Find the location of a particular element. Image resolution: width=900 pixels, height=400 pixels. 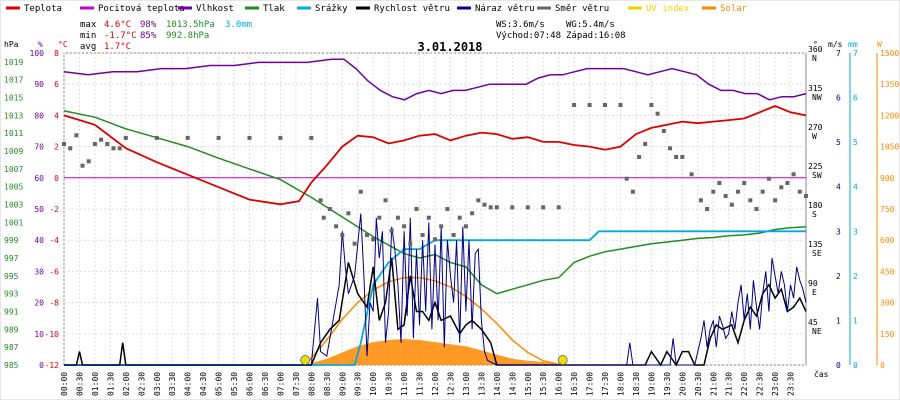

axis-unit-temp: °C is located at coordinates (63, 44).